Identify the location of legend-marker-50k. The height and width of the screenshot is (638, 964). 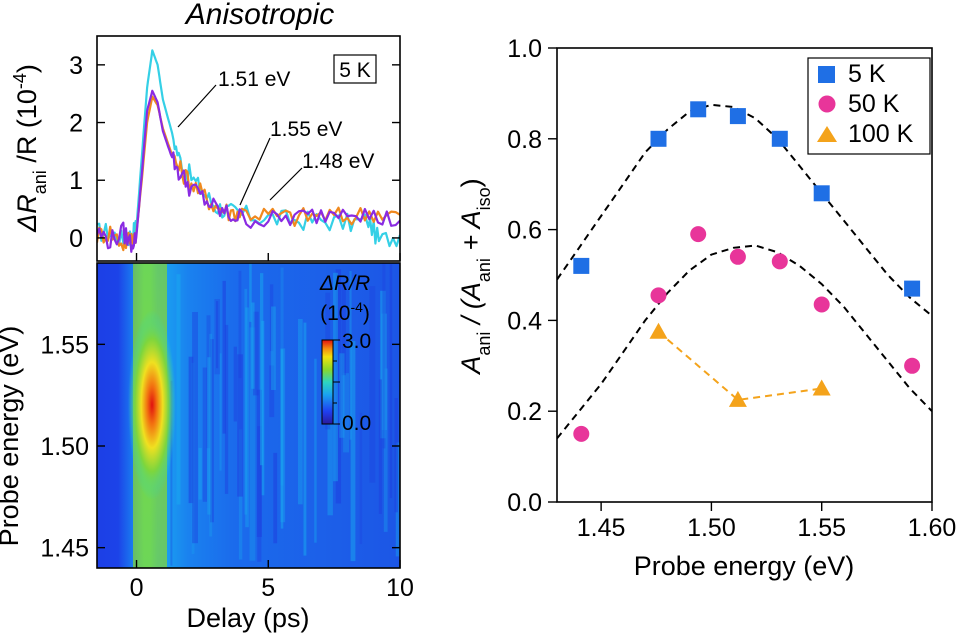
(827, 104).